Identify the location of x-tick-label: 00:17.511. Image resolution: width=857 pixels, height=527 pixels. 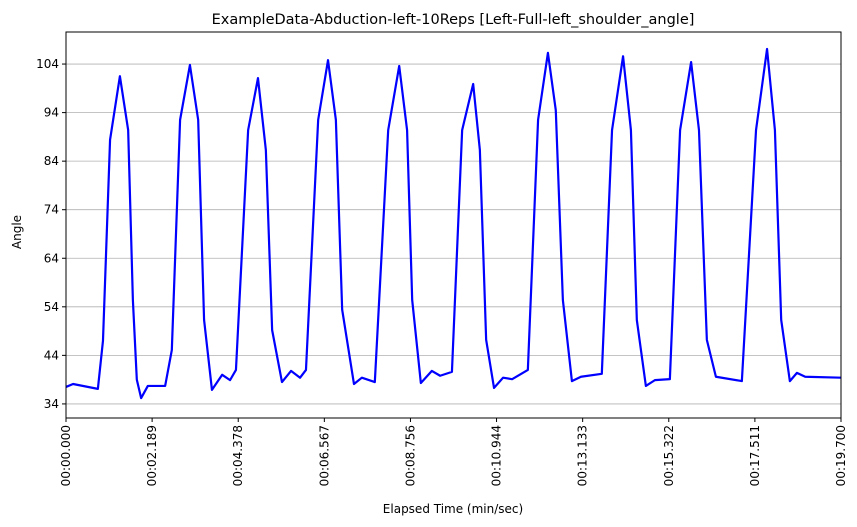
(755, 455).